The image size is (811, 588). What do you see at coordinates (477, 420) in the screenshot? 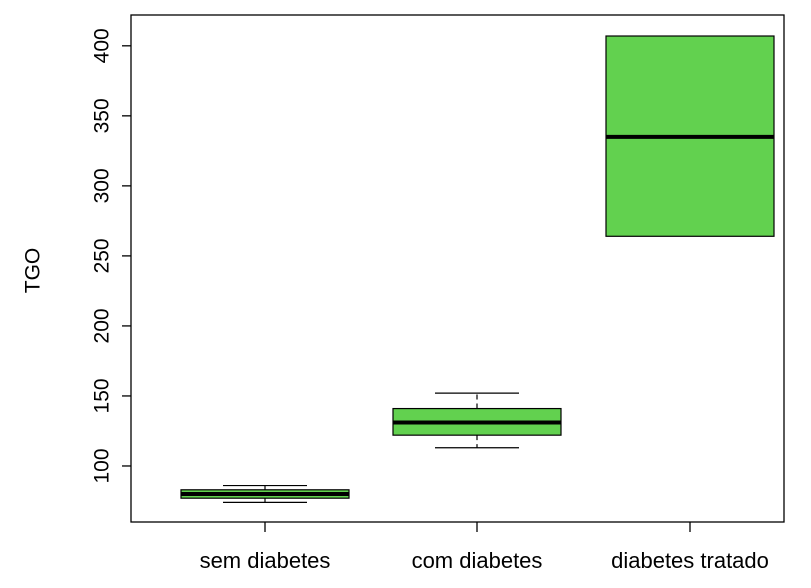
I see `box-com-diabetes` at bounding box center [477, 420].